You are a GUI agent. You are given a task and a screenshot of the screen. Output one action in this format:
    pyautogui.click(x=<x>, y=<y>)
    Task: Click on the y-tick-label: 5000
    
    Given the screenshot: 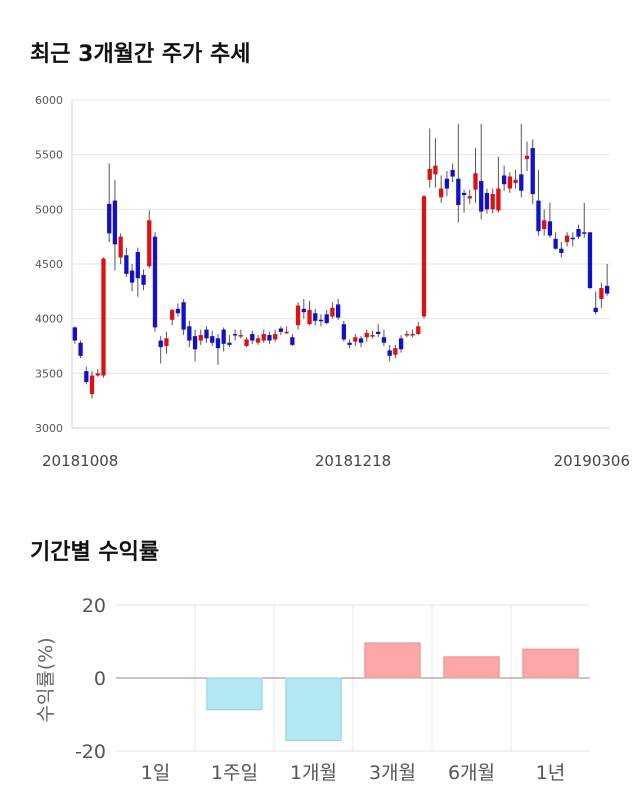 What is the action you would take?
    pyautogui.click(x=49, y=209)
    